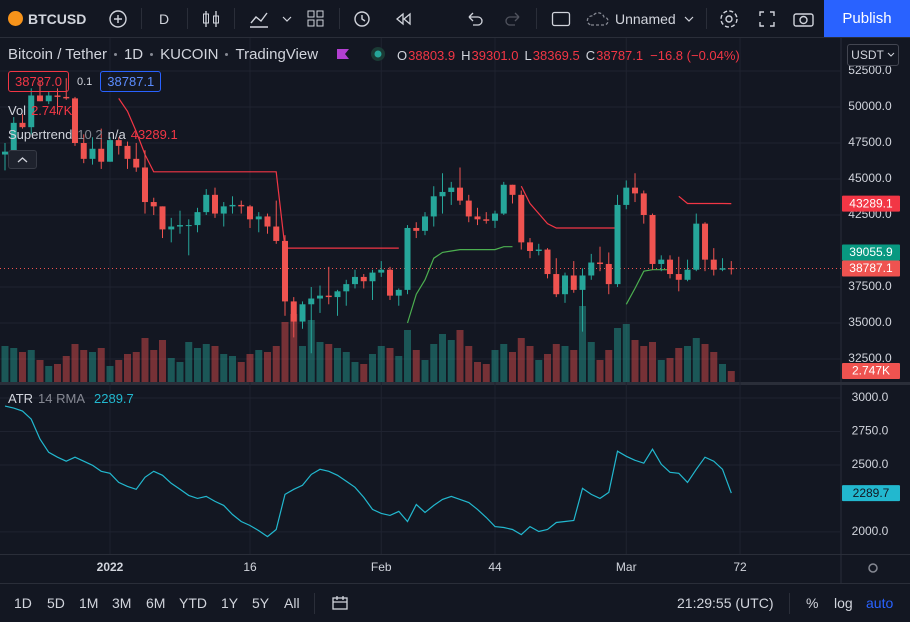 The image size is (910, 622). What do you see at coordinates (211, 18) in the screenshot?
I see `chart-type` at bounding box center [211, 18].